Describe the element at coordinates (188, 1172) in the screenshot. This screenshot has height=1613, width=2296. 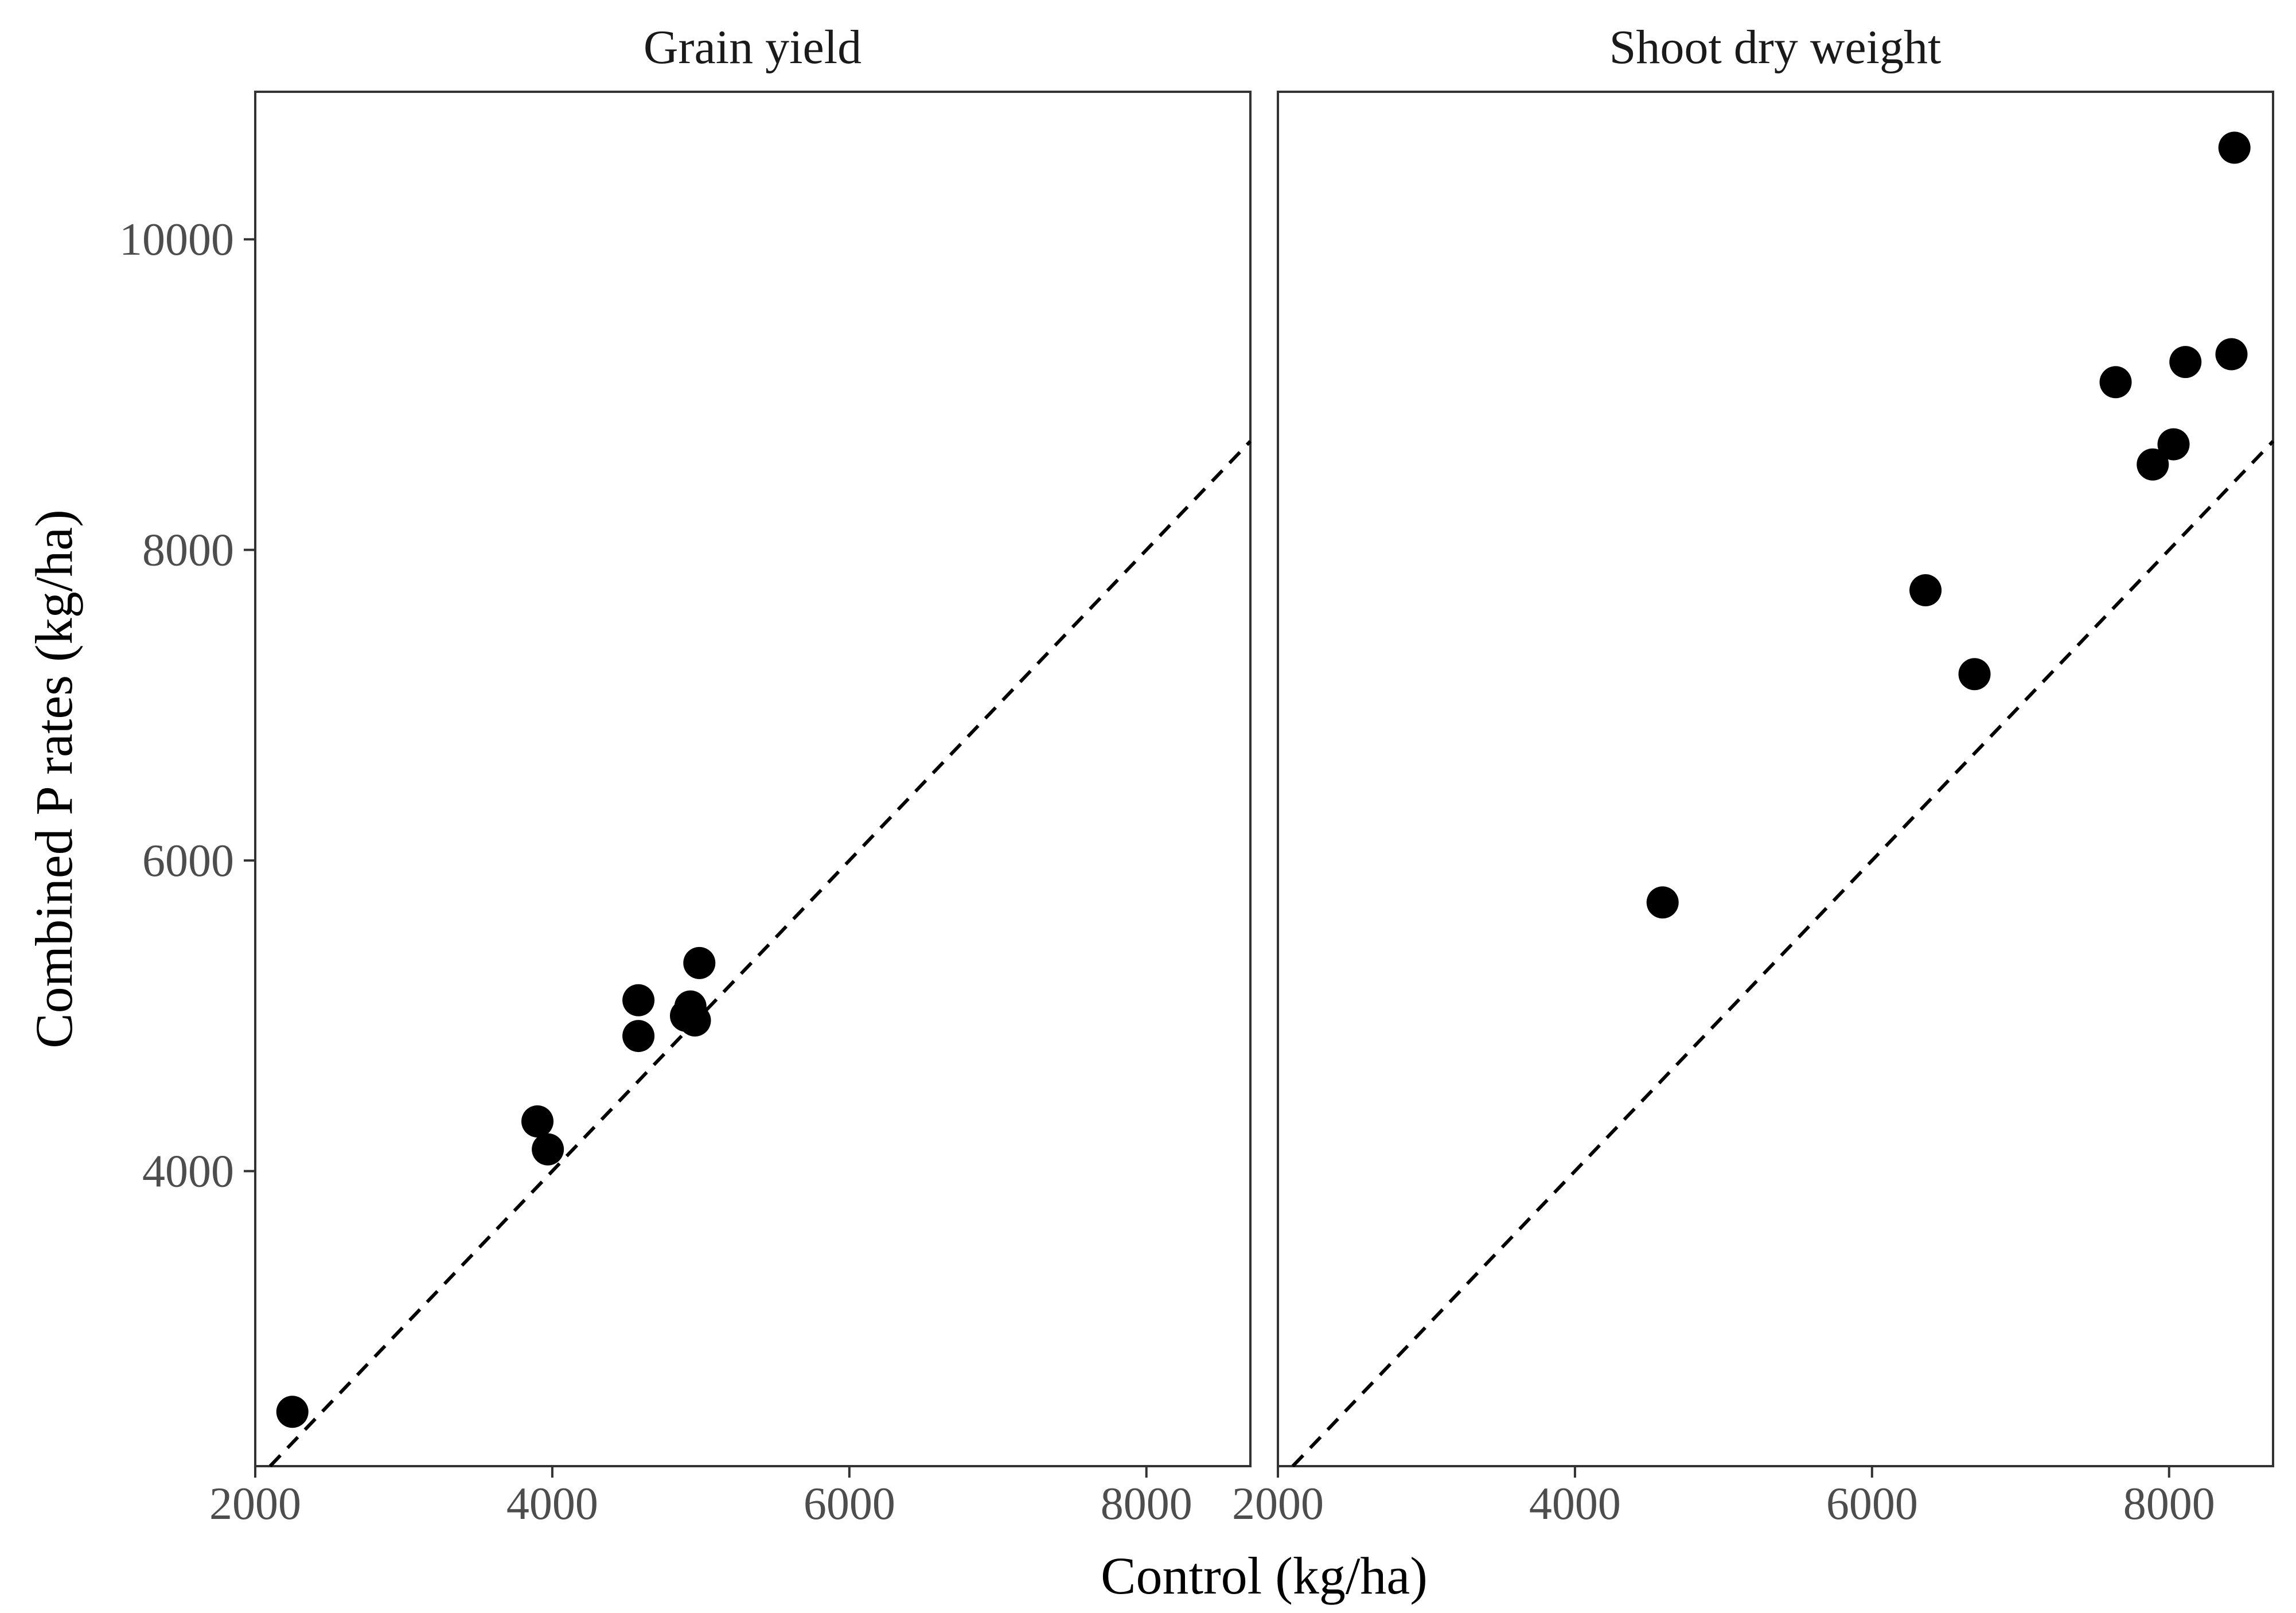
I see `y-tick-label: 4000` at that location.